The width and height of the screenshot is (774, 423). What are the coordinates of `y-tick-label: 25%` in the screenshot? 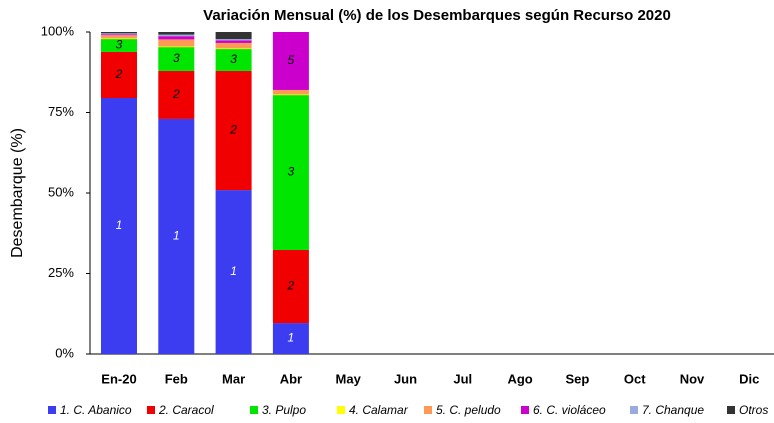 It's located at (61, 272).